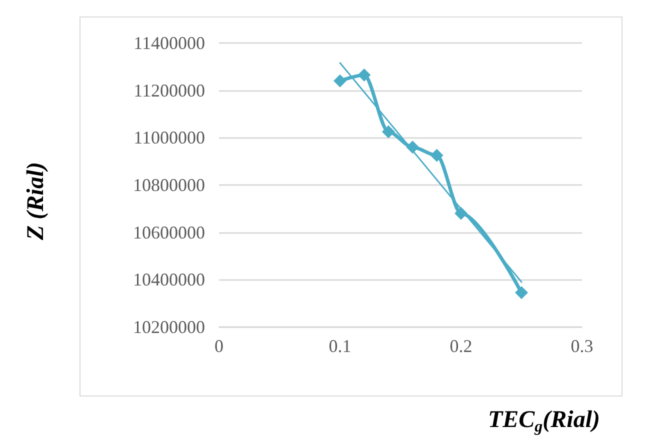 The height and width of the screenshot is (443, 646). What do you see at coordinates (169, 138) in the screenshot?
I see `y-tick-label: 11000000` at bounding box center [169, 138].